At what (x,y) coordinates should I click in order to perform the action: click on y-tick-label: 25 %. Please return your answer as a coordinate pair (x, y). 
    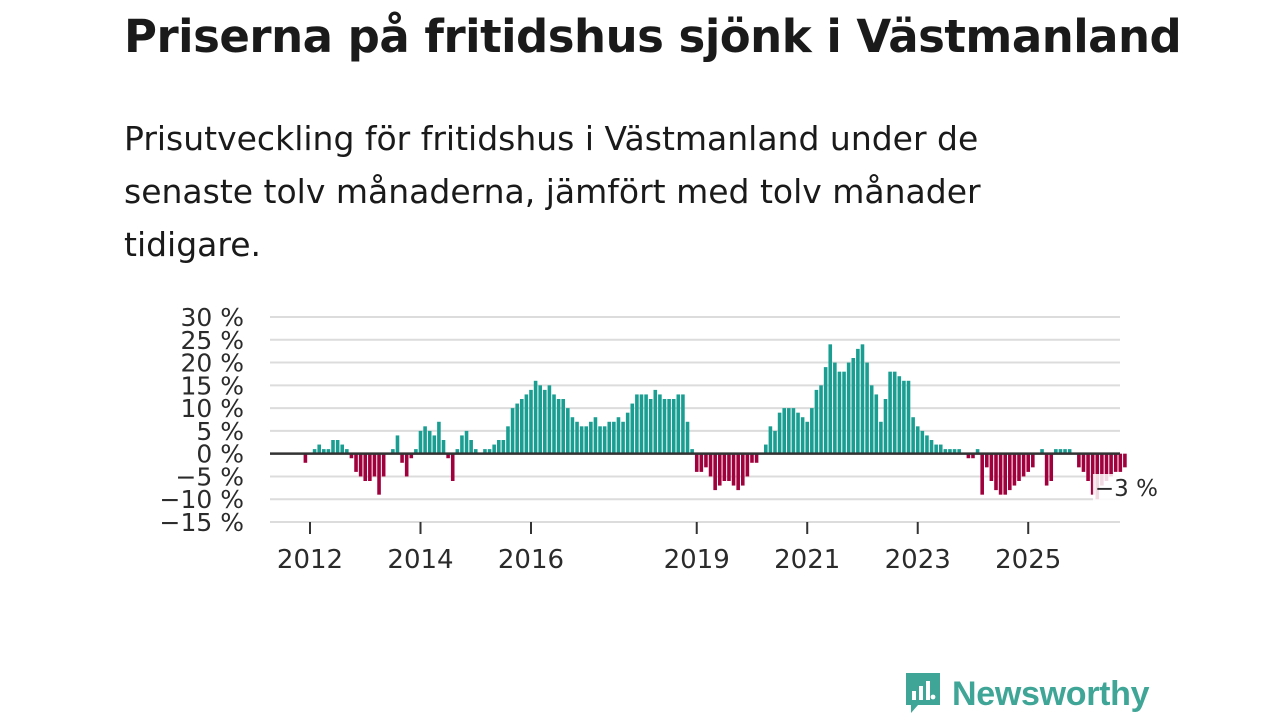
    Looking at the image, I should click on (212, 340).